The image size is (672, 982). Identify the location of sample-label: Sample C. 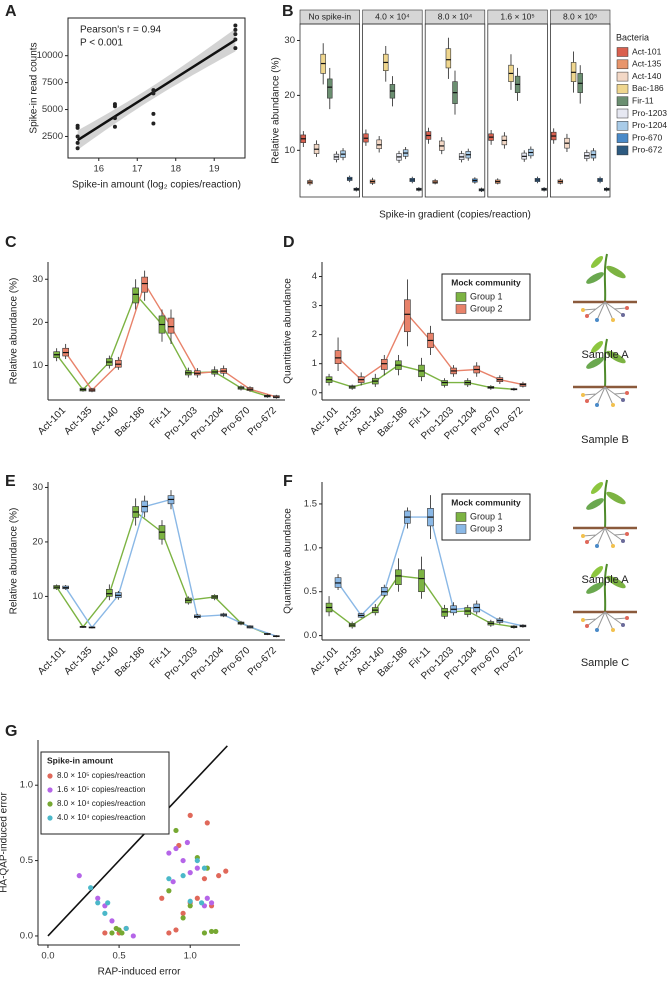
(605, 663).